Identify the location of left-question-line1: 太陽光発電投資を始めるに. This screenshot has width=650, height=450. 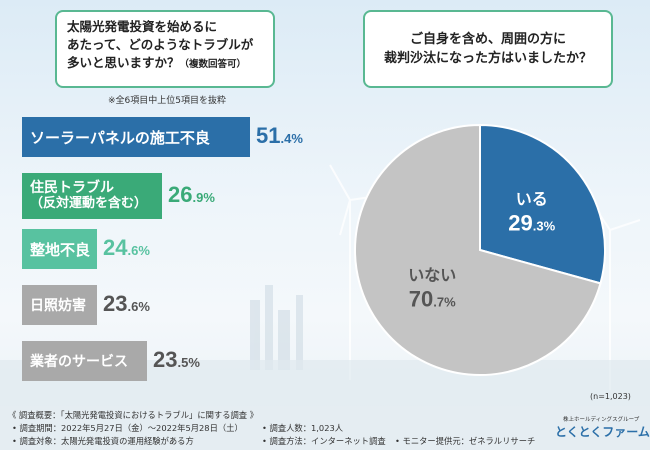
(142, 26).